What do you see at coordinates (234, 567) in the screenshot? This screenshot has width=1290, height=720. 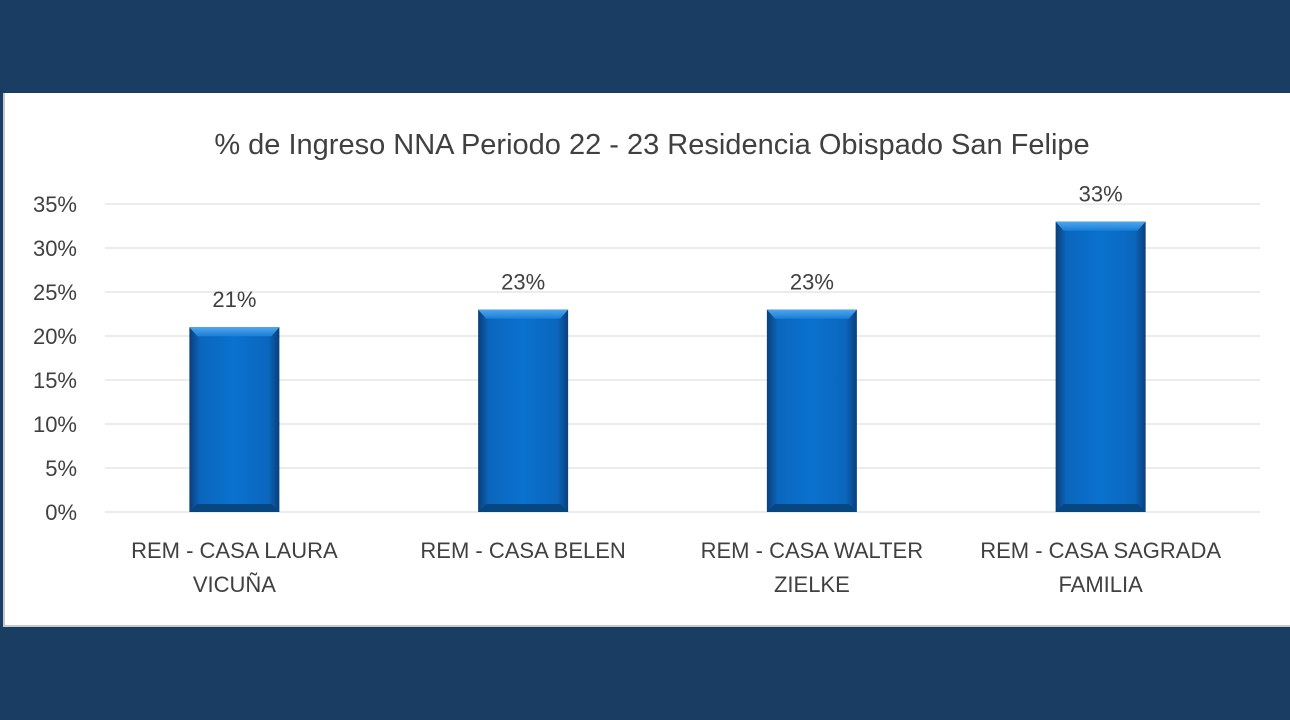 I see `category-label: REM - CASA LAURA VICUÑA` at bounding box center [234, 567].